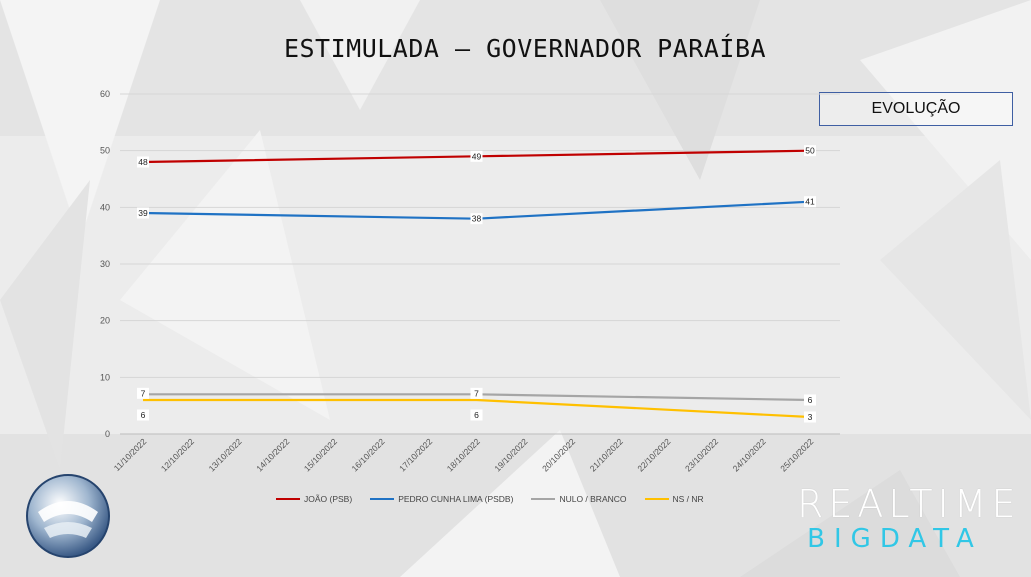 The image size is (1031, 577). I want to click on data-label: 50, so click(810, 151).